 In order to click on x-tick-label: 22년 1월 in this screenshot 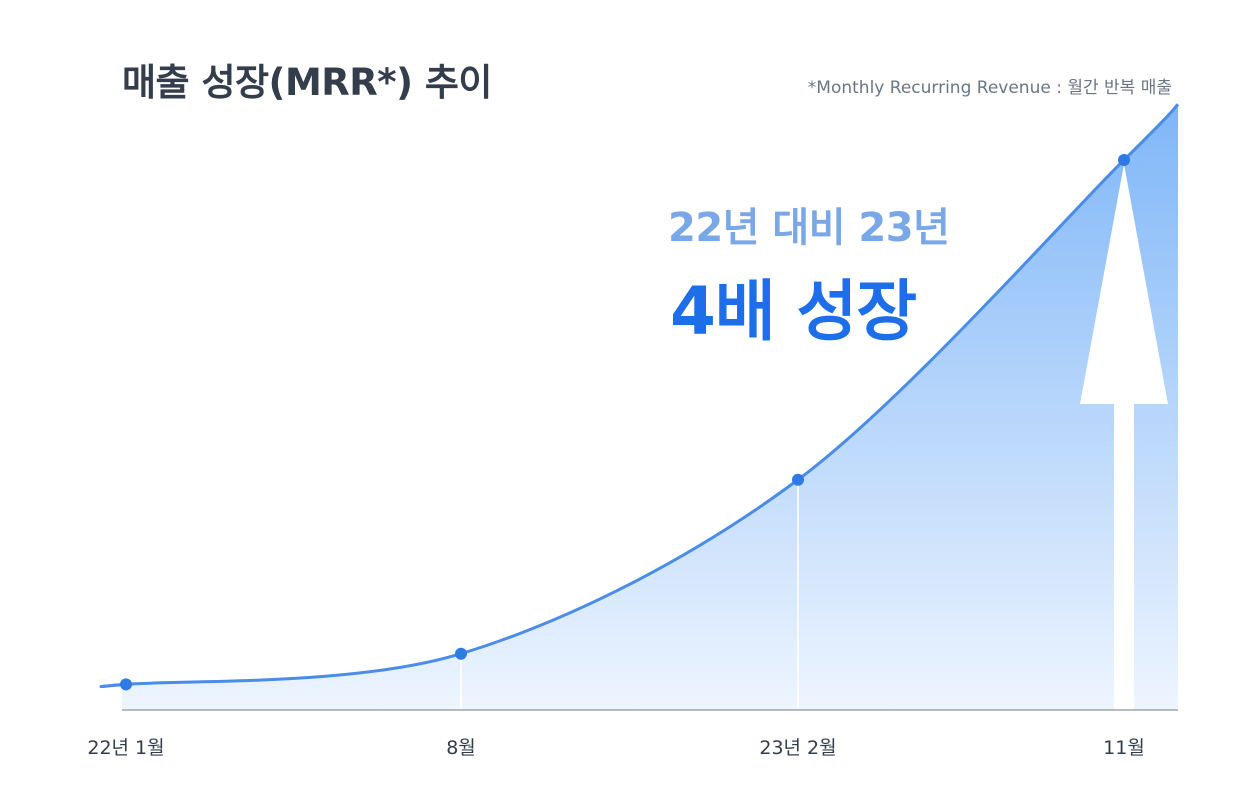, I will do `click(125, 748)`.